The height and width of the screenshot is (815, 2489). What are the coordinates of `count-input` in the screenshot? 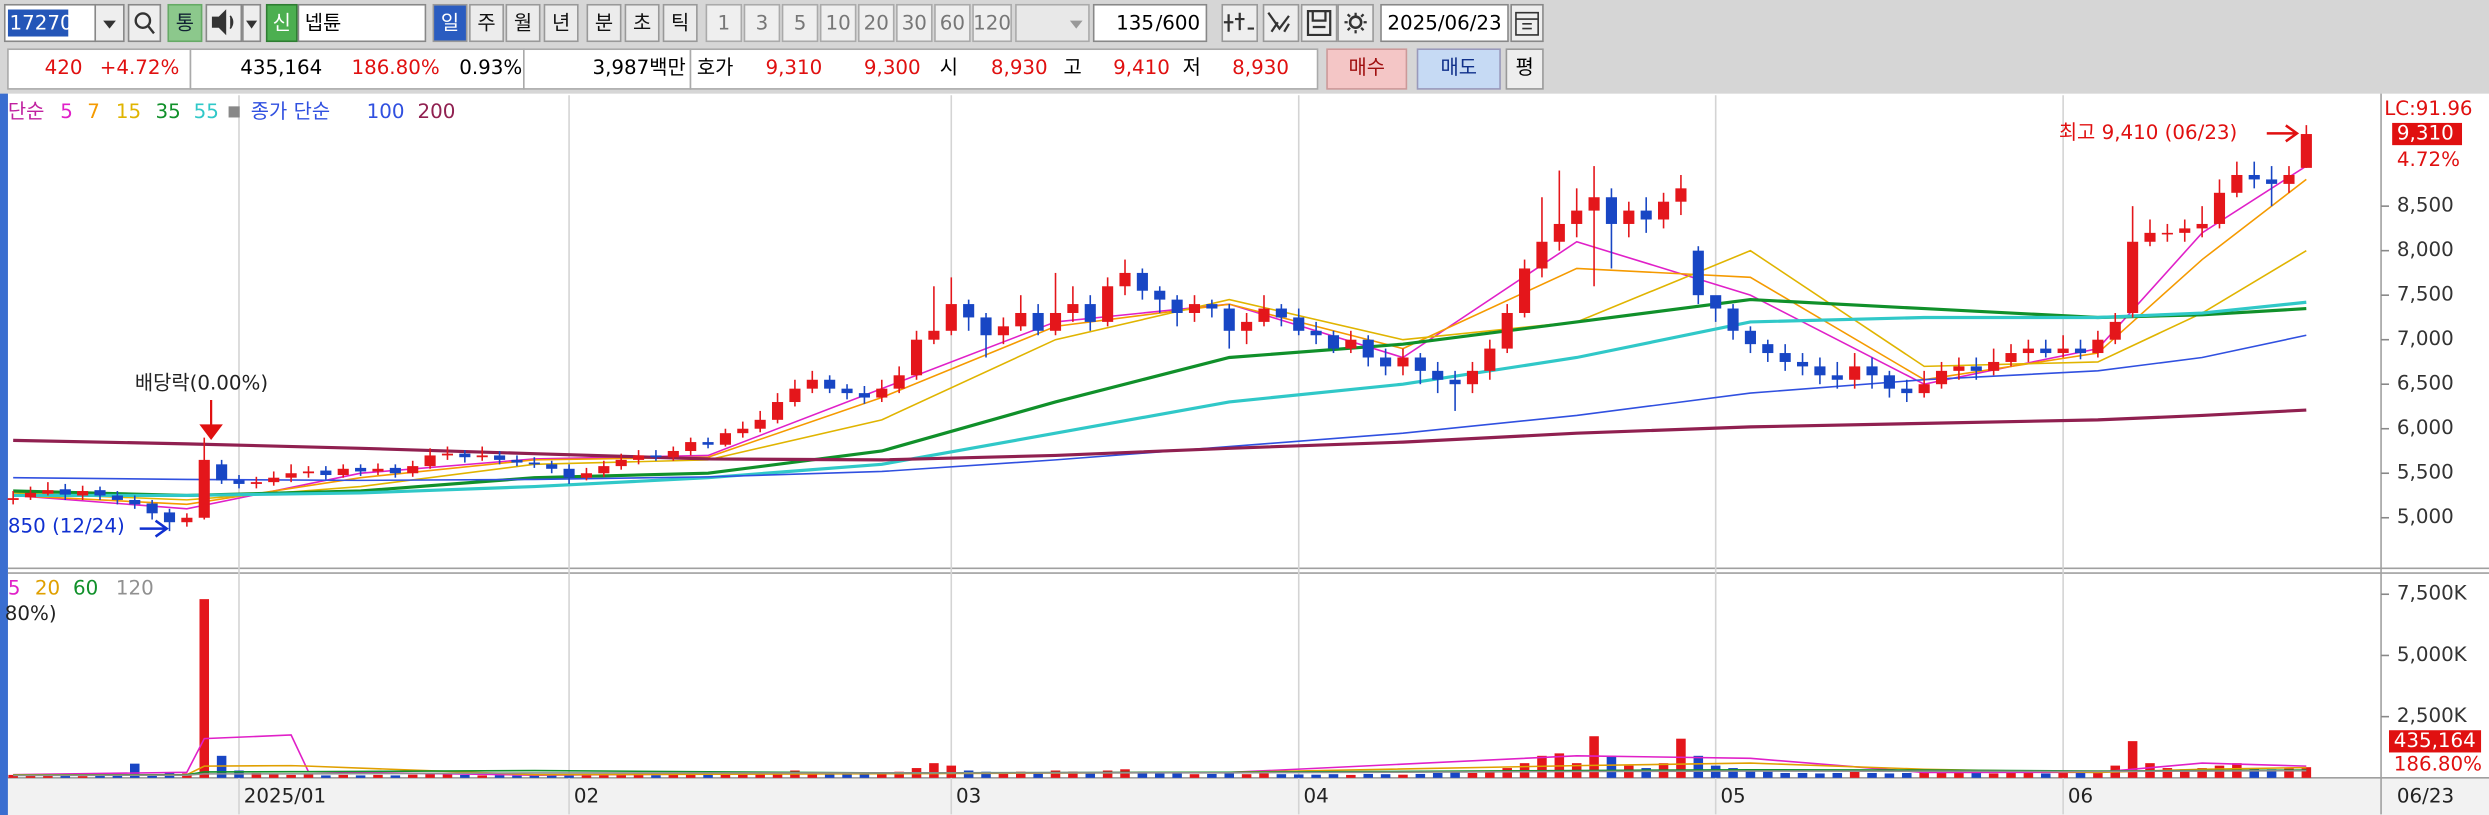 It's located at (1150, 23).